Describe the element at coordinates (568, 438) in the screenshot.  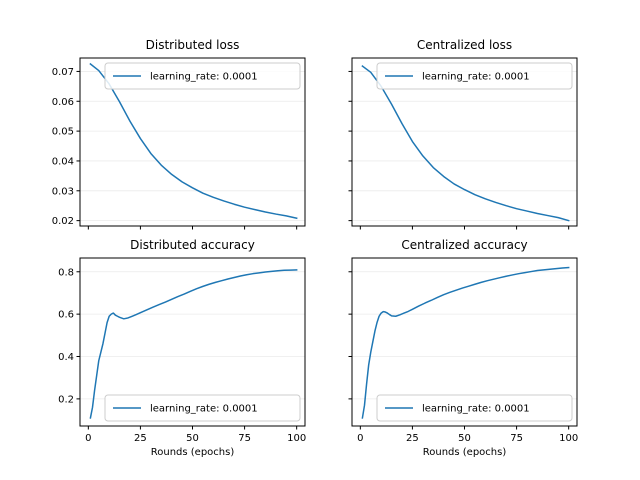
I see `centralized-accuracy-xtick-label: 100` at that location.